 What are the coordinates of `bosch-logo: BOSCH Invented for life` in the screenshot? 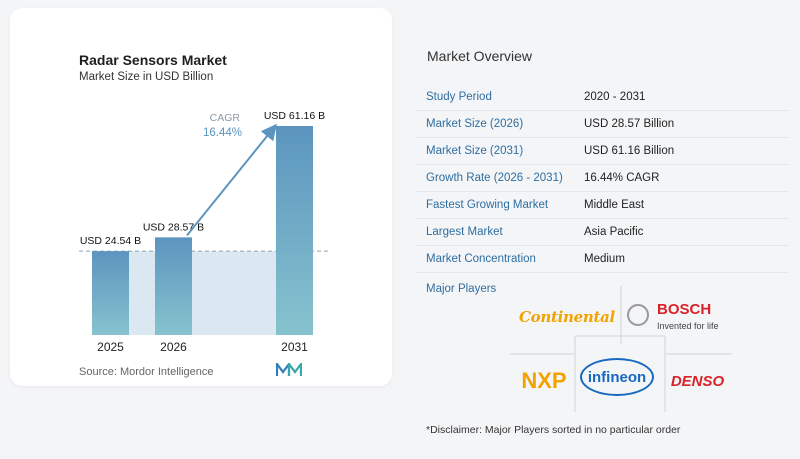 It's located at (677, 318).